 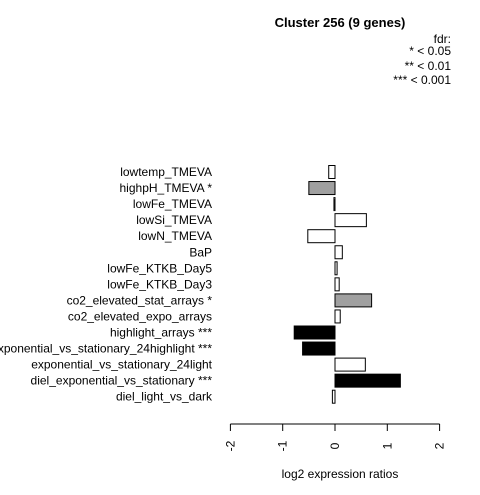 What do you see at coordinates (172, 204) in the screenshot?
I see `category-label: lowFe_TMEVA` at bounding box center [172, 204].